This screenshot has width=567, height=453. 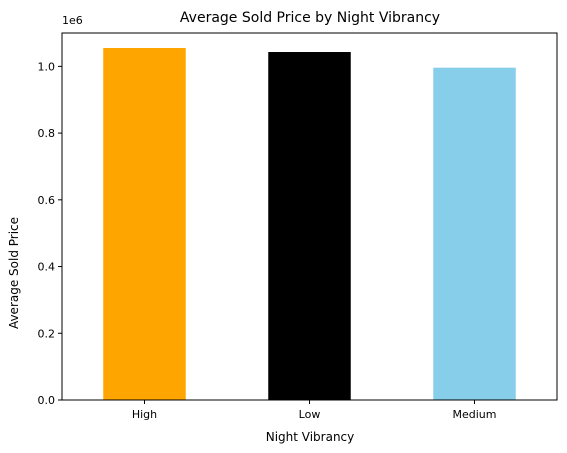 I want to click on x-axis-label: Night Vibrancy, so click(x=310, y=437).